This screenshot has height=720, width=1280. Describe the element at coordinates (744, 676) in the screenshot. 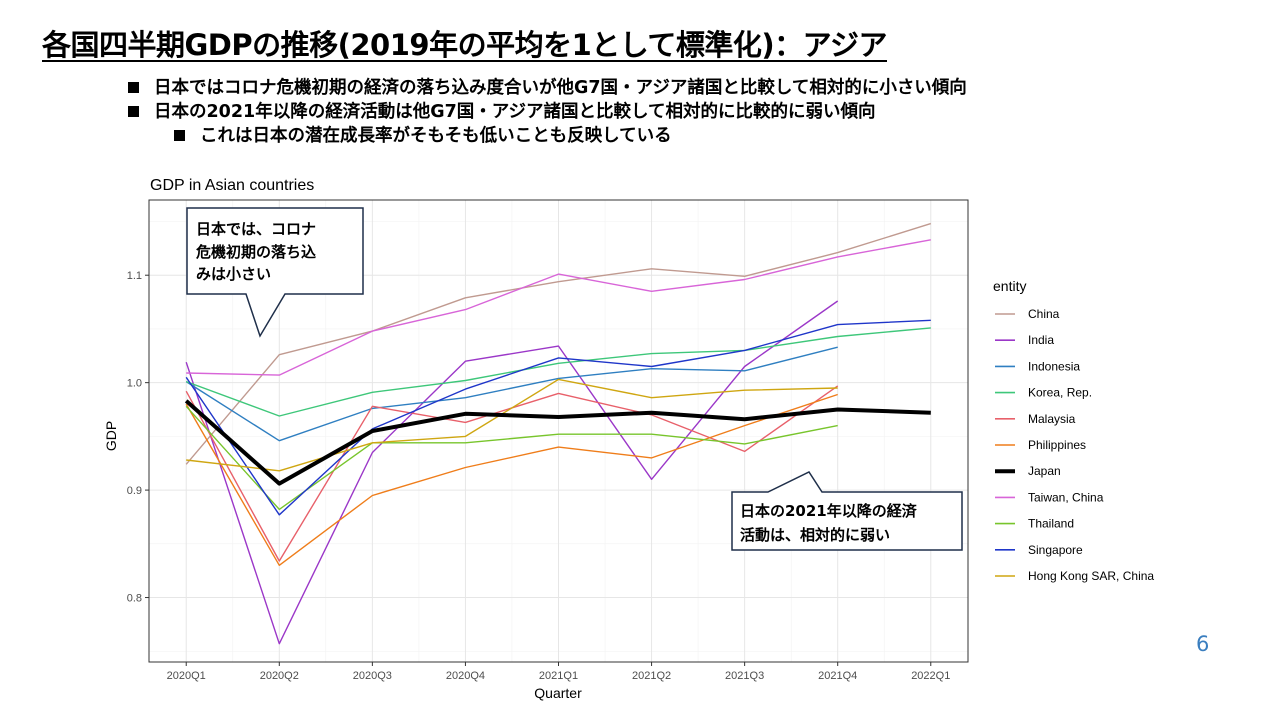

I see `x-tick-label: 2021Q3` at that location.